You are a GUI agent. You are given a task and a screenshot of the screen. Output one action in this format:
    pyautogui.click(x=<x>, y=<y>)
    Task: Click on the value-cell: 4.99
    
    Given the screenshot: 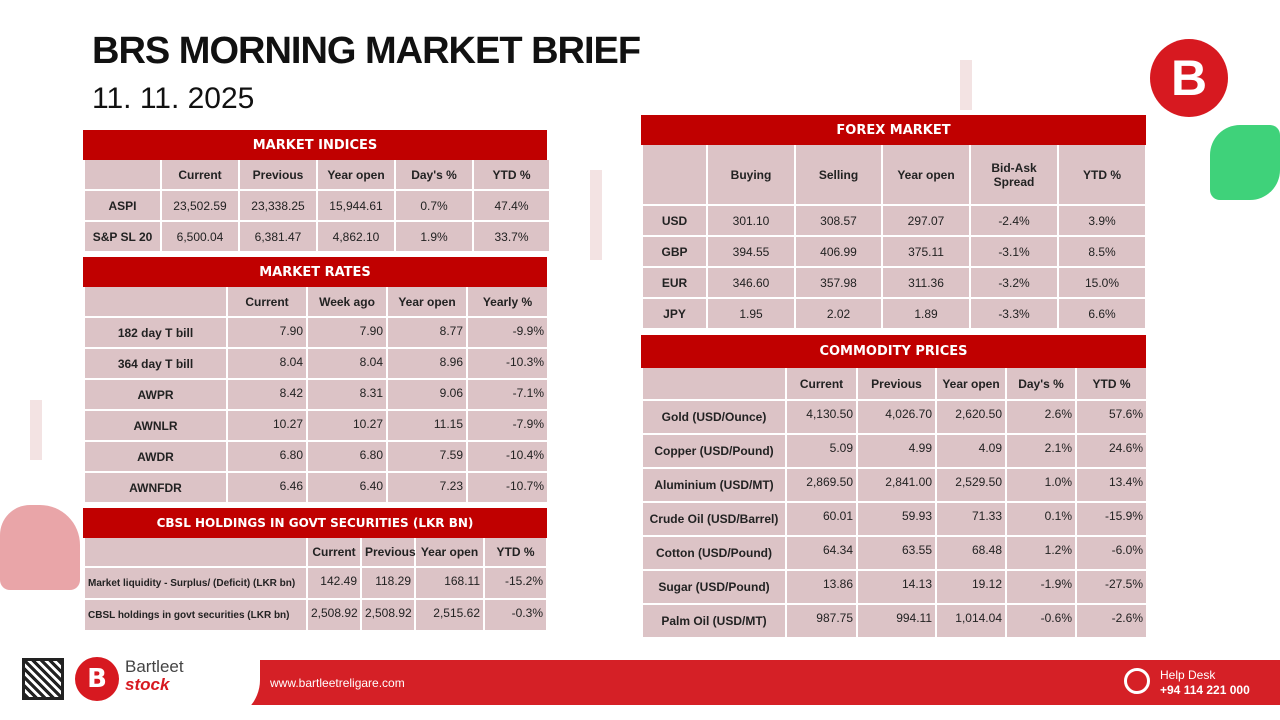 What is the action you would take?
    pyautogui.click(x=896, y=451)
    